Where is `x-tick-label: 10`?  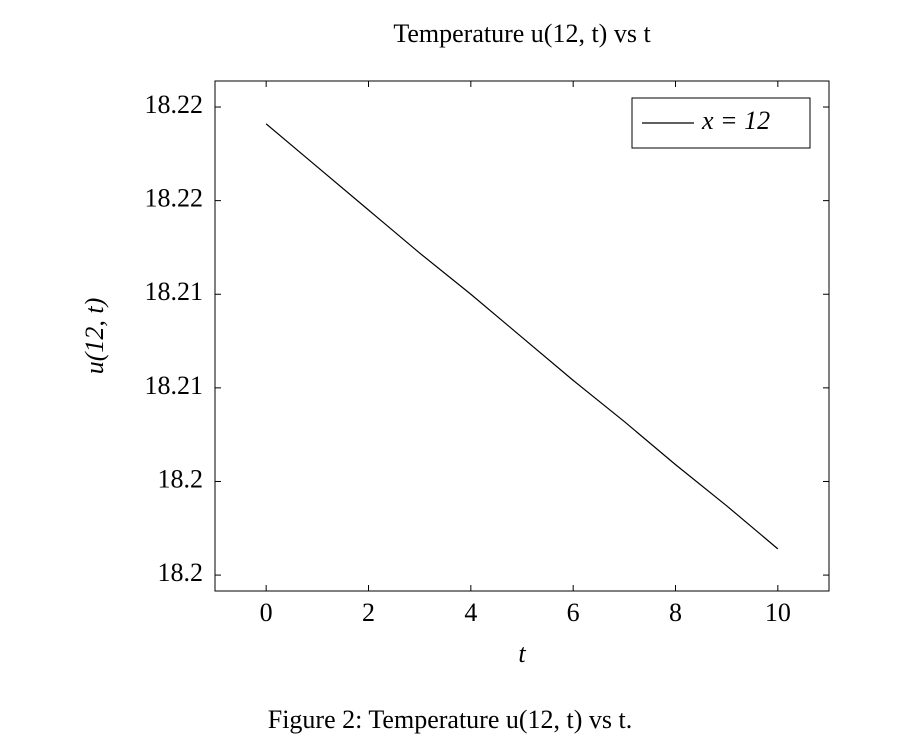
x-tick-label: 10 is located at coordinates (778, 612).